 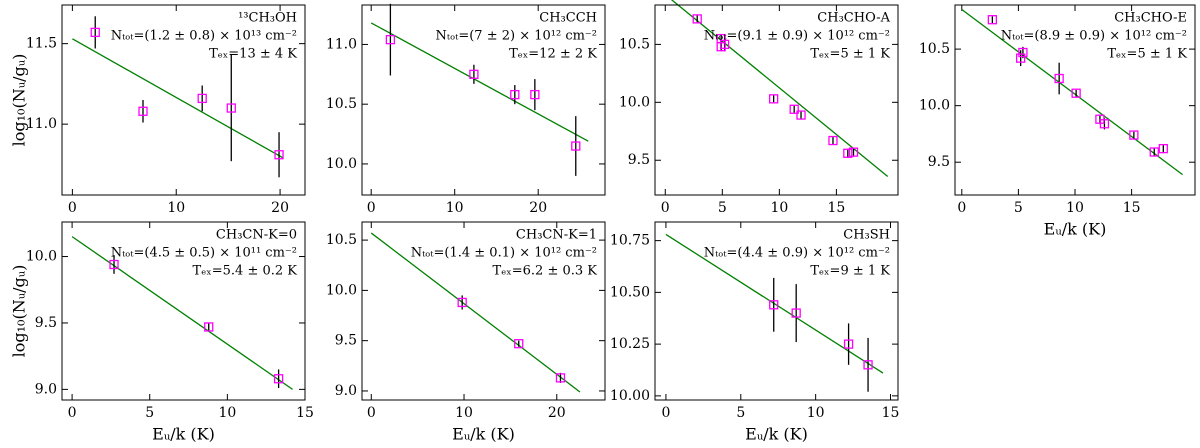 I want to click on annotation: Nₜₒₜ=(1.2 ± 0.8) × 10¹³ cm⁻², so click(x=204, y=36).